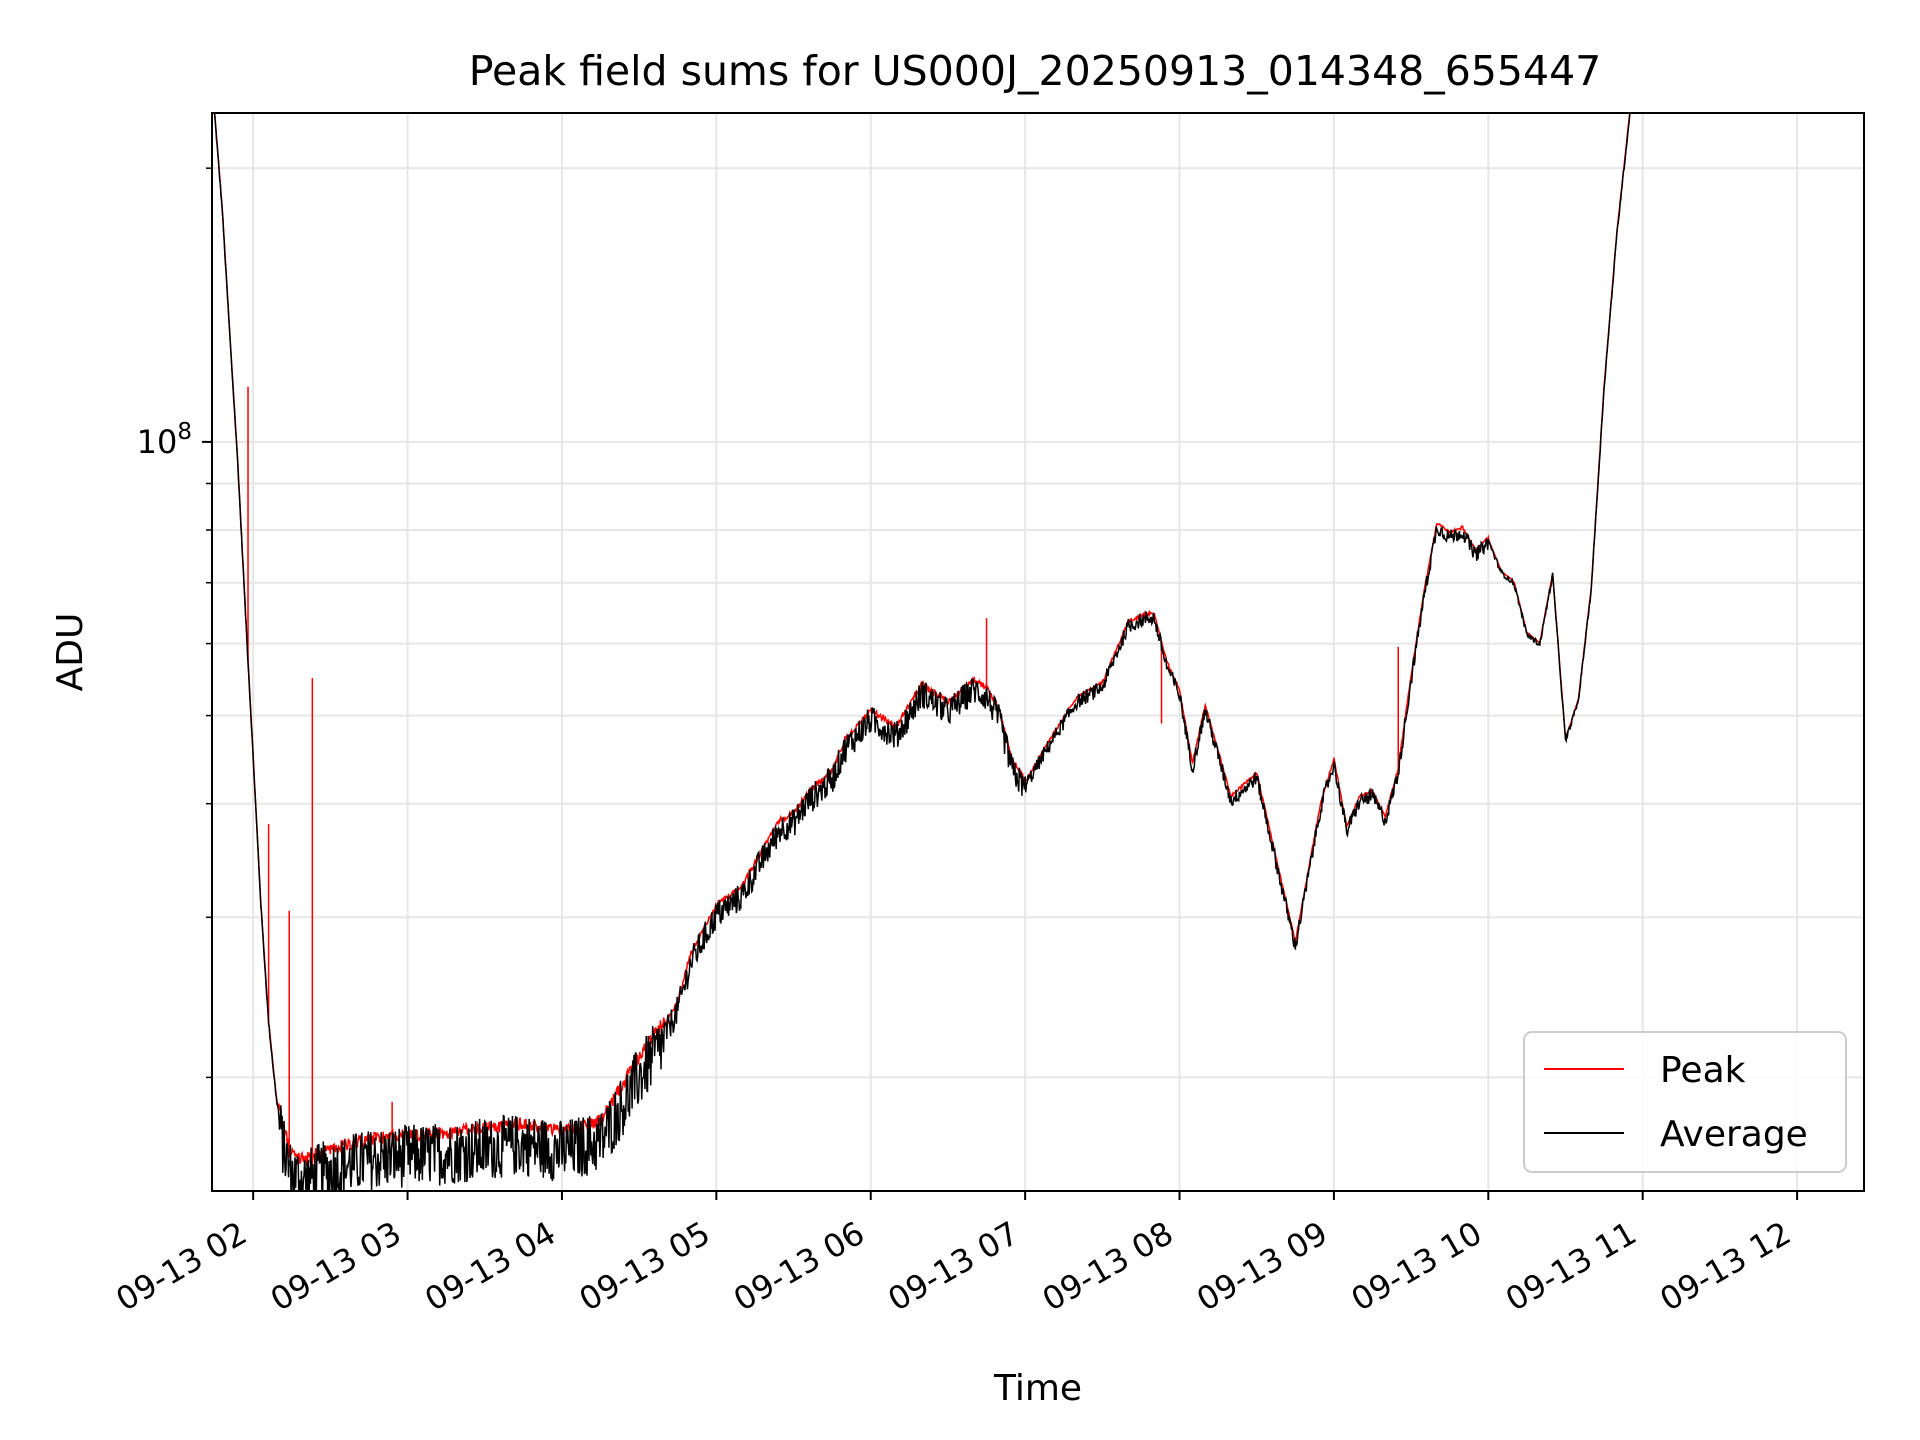  I want to click on y-tick-label: 108, so click(164, 440).